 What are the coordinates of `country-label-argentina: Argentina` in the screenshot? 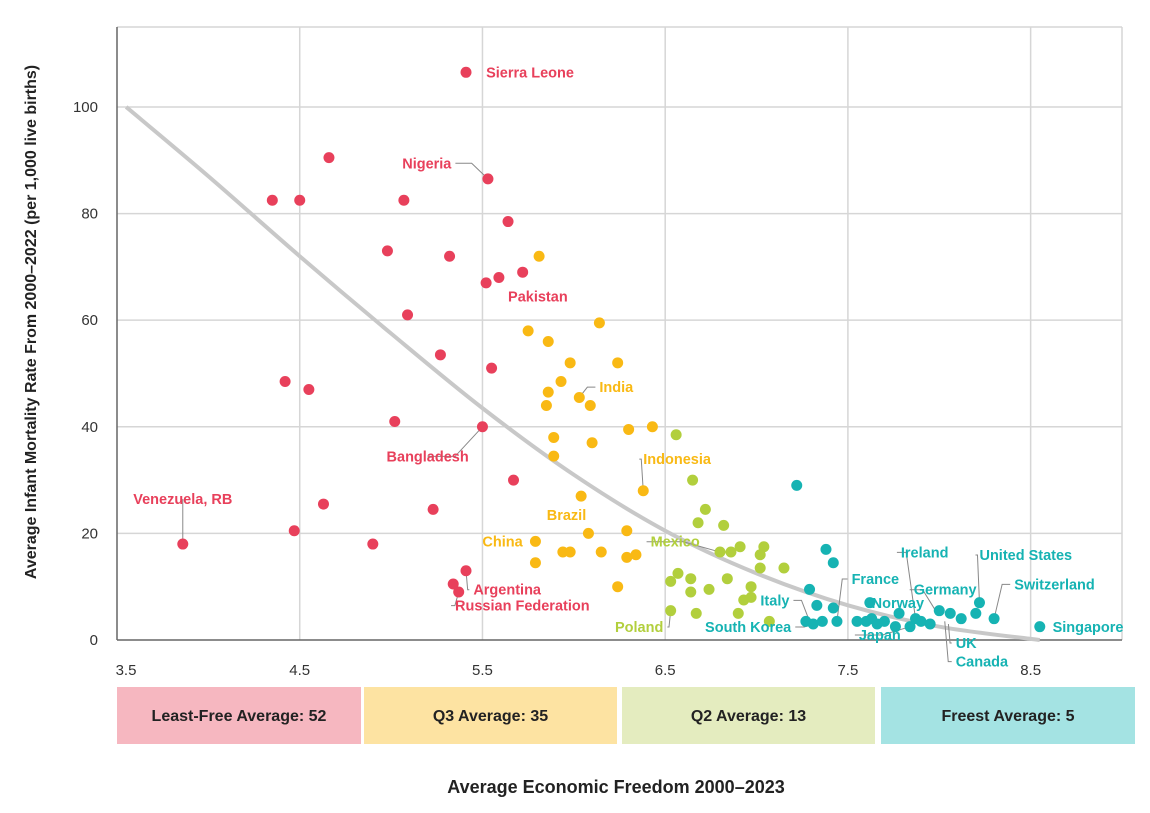 It's located at (507, 591).